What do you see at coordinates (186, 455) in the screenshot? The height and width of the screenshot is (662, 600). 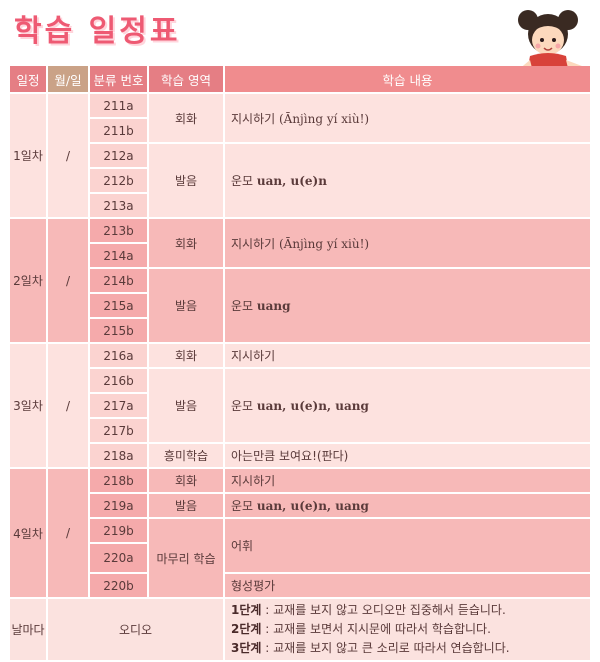 I see `study-area: 흥미학습` at bounding box center [186, 455].